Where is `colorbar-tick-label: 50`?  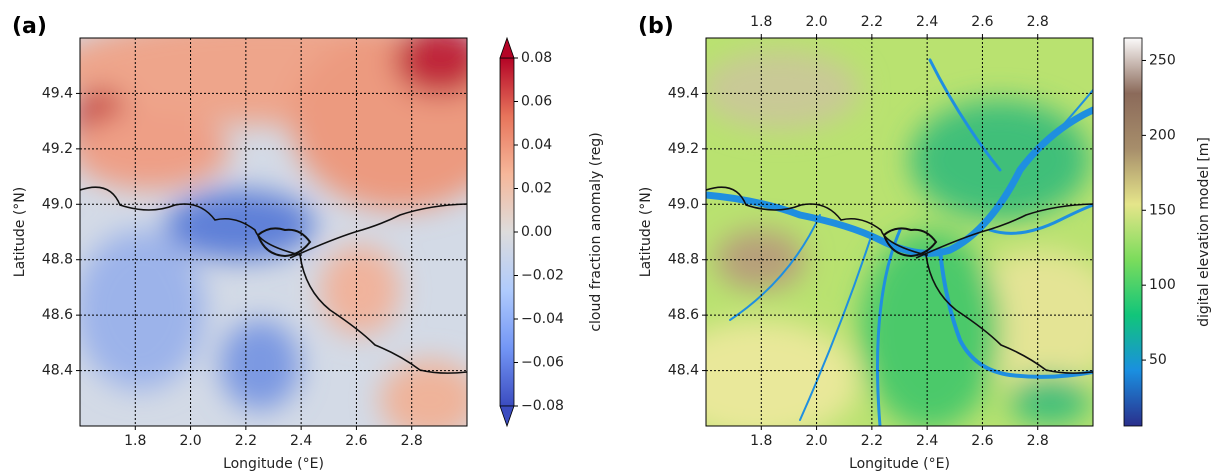
colorbar-tick-label: 50 is located at coordinates (1158, 360).